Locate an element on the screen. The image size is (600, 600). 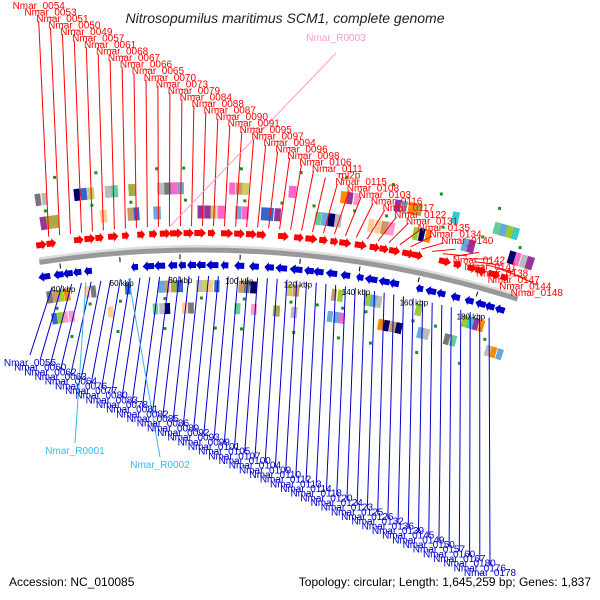
reverse-gene-label: Nmar_0077 is located at coordinates (91, 391).